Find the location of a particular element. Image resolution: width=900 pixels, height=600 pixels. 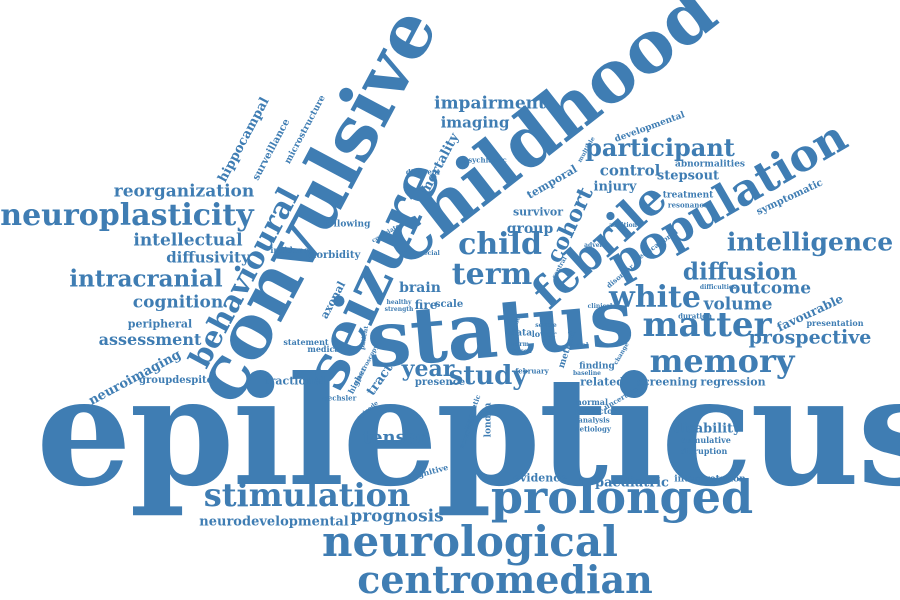

word-february: february is located at coordinates (532, 371).